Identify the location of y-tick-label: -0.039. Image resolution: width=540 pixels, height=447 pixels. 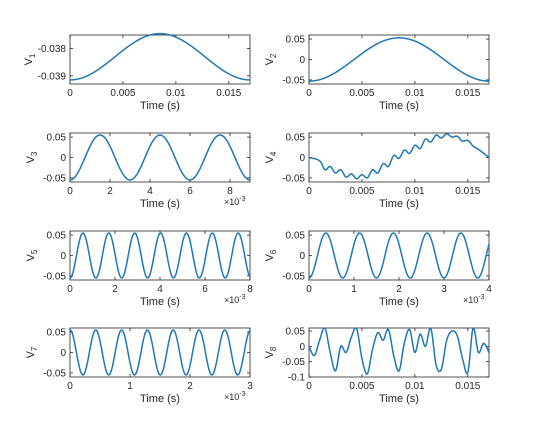
(52, 76).